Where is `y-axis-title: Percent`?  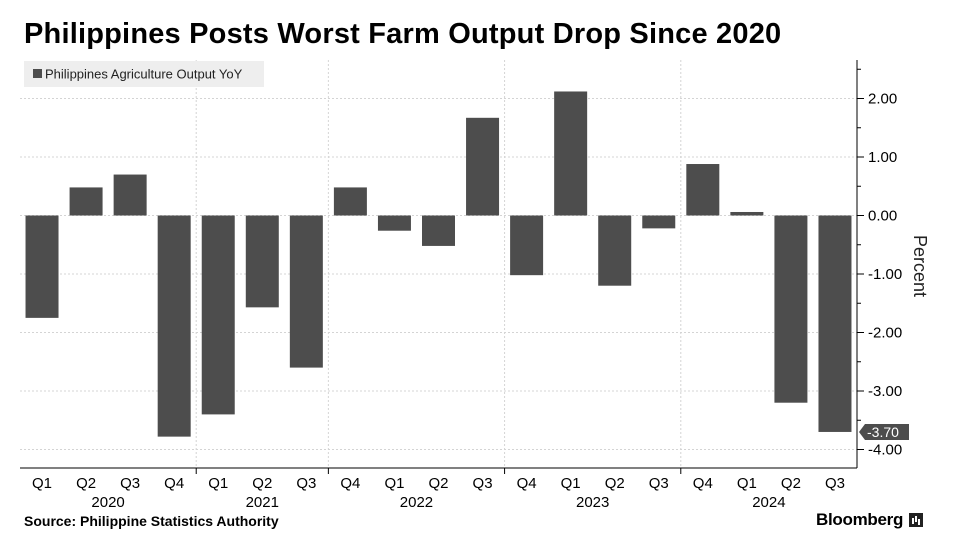
y-axis-title: Percent is located at coordinates (920, 266).